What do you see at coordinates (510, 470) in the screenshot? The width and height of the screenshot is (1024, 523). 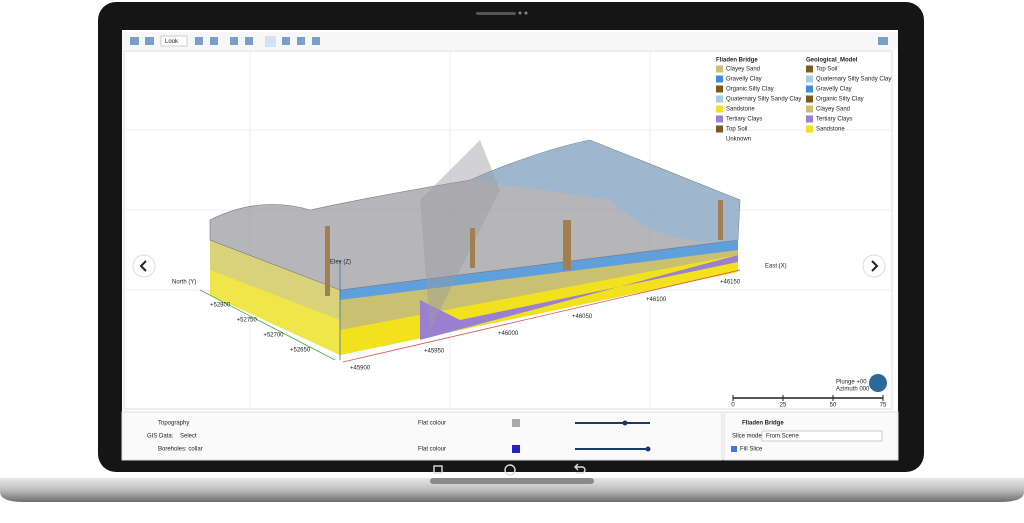 I see `power-button` at bounding box center [510, 470].